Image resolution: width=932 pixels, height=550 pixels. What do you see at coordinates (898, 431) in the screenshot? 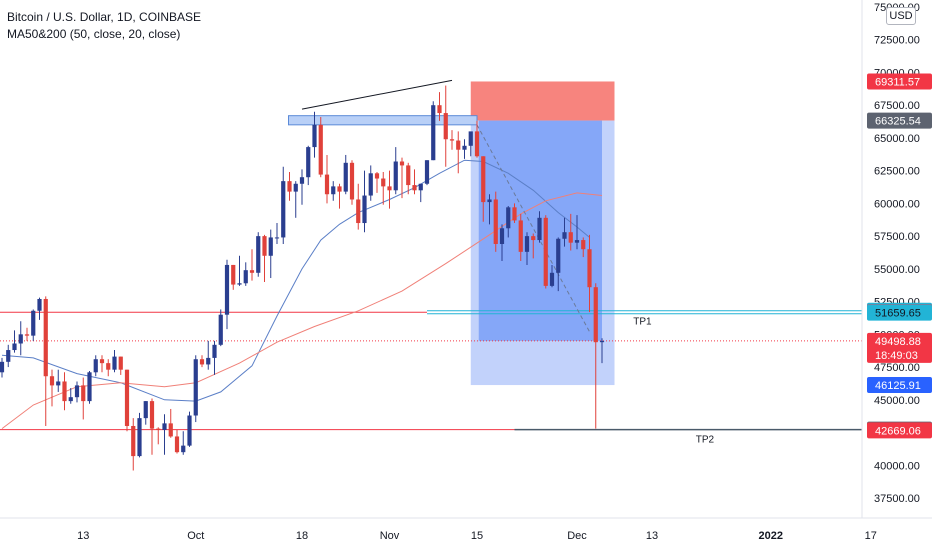
I see `price-label-value: 42669.06` at bounding box center [898, 431].